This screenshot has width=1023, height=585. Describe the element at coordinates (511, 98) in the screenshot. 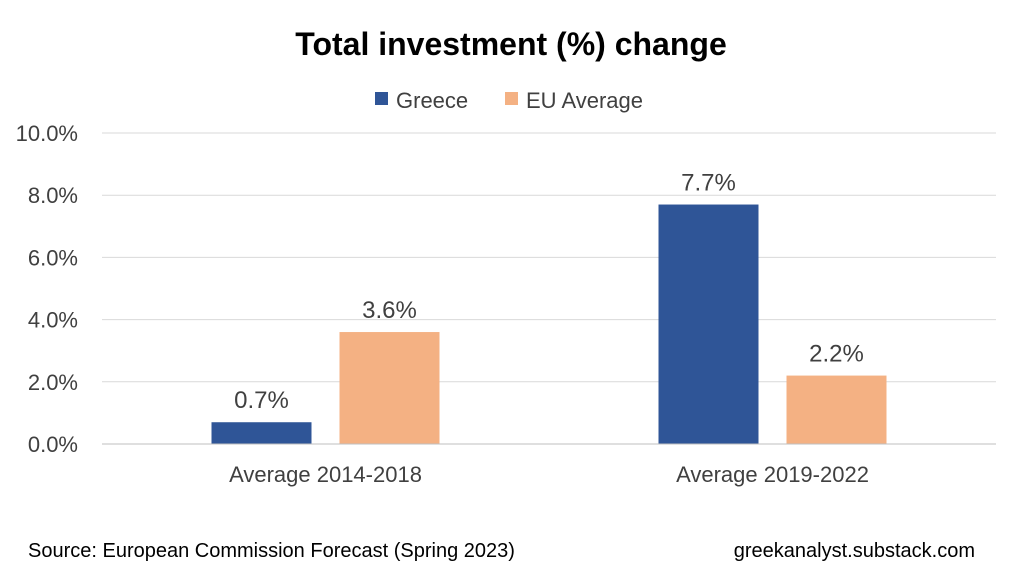

I see `legend-swatch-eu-average` at that location.